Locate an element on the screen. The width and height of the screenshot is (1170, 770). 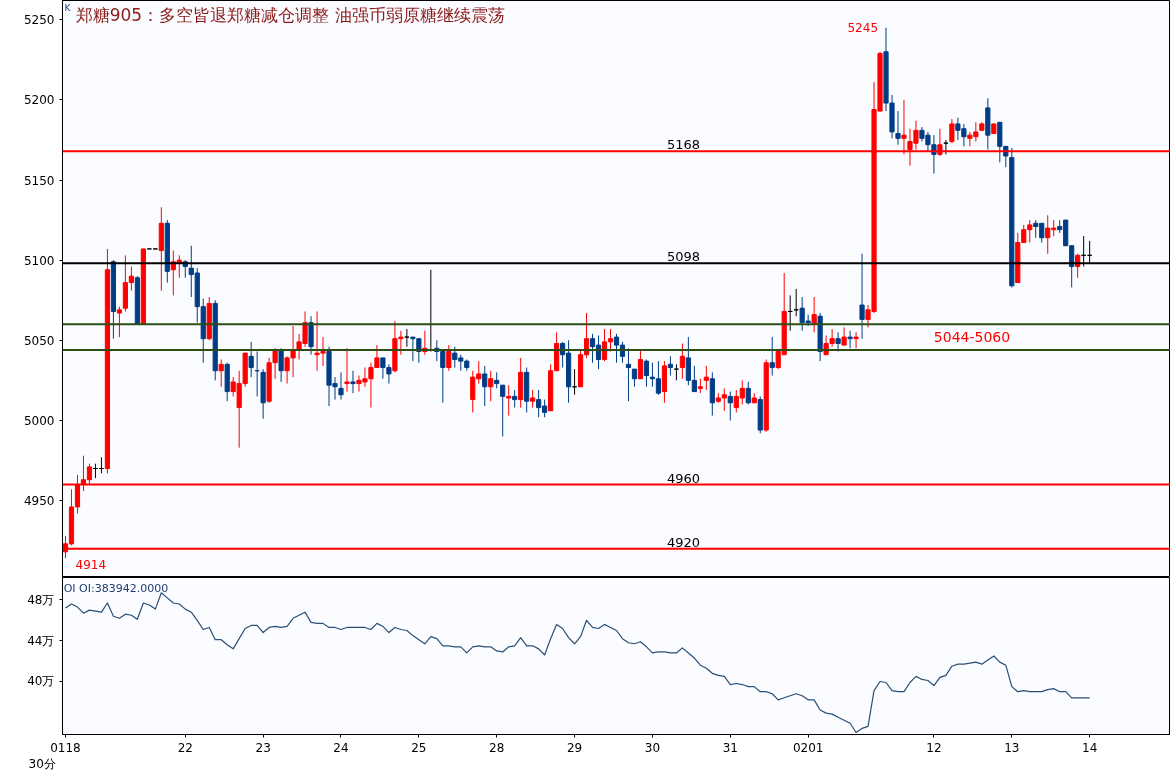
y-tick-label: 5050 is located at coordinates (39, 340).